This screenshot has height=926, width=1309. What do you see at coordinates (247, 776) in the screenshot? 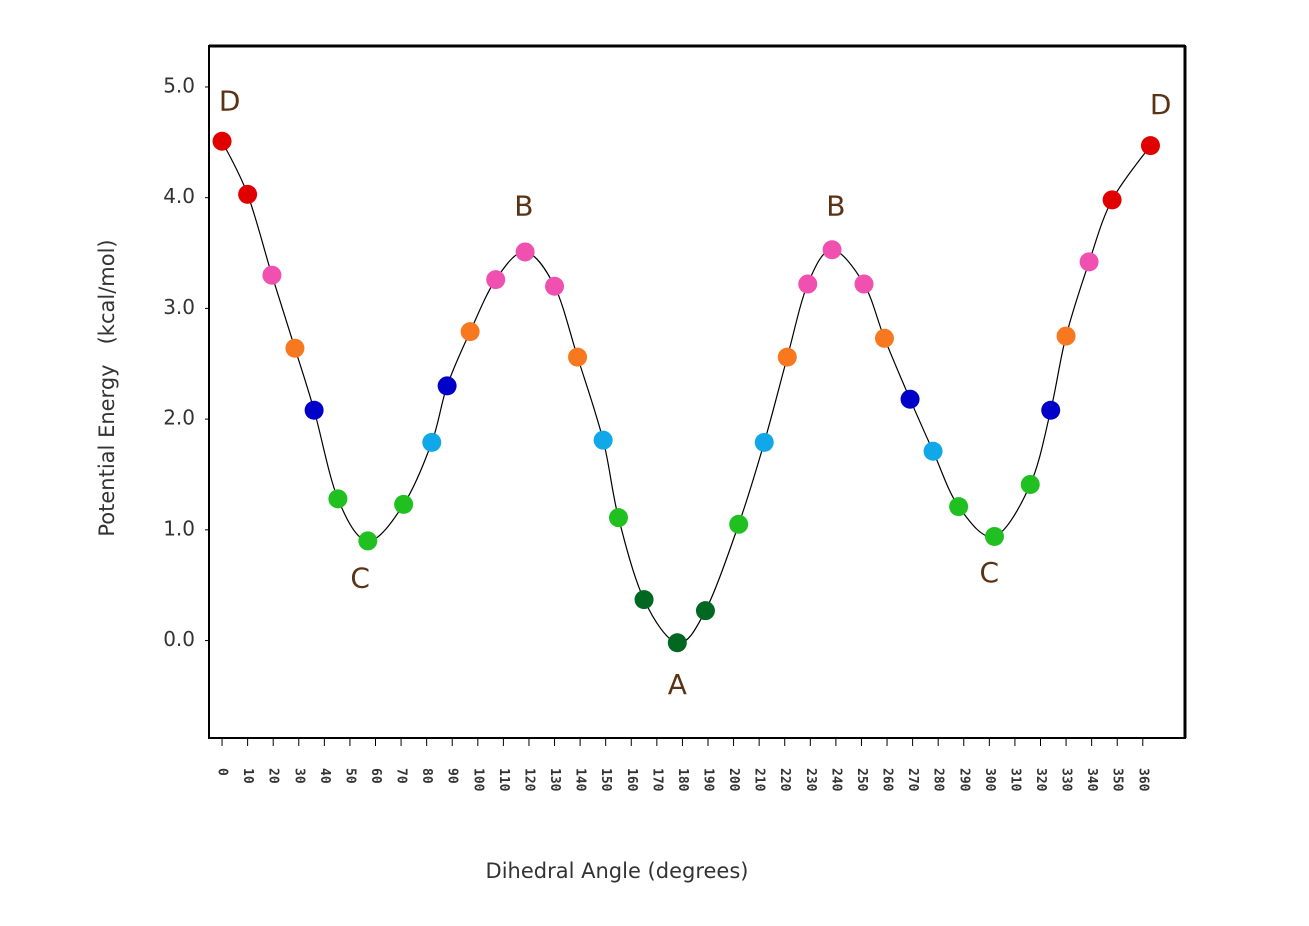
I see `x-tick-label: 10` at bounding box center [247, 776].